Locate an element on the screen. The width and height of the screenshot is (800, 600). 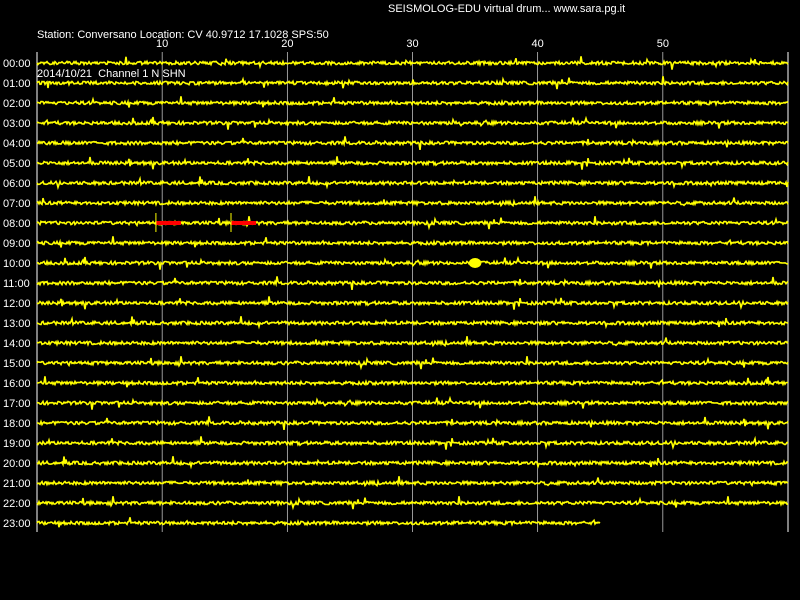
row-time-label: 09:00 is located at coordinates (17, 244).